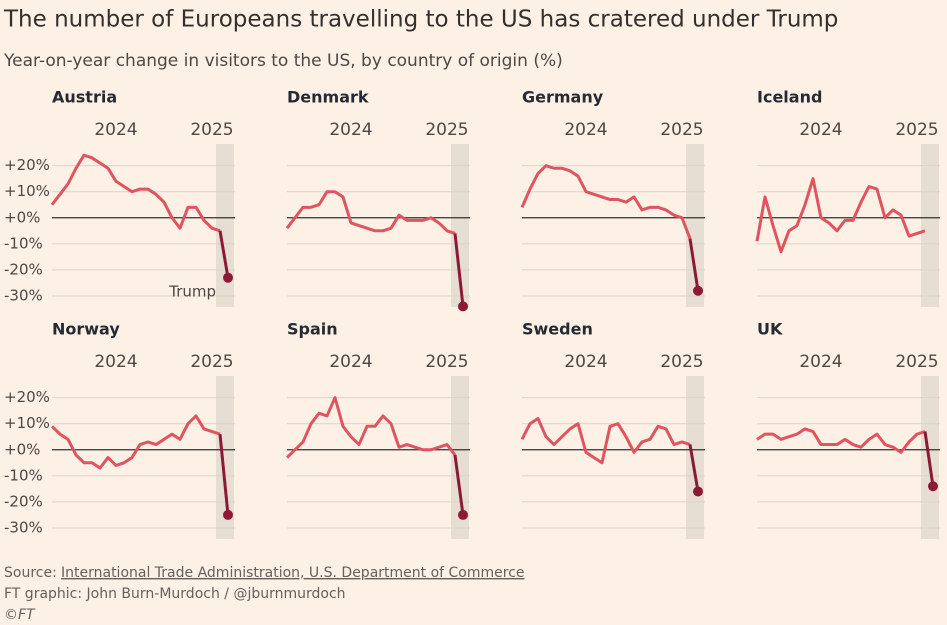 The height and width of the screenshot is (625, 947). What do you see at coordinates (789, 97) in the screenshot?
I see `panel-title: Iceland` at bounding box center [789, 97].